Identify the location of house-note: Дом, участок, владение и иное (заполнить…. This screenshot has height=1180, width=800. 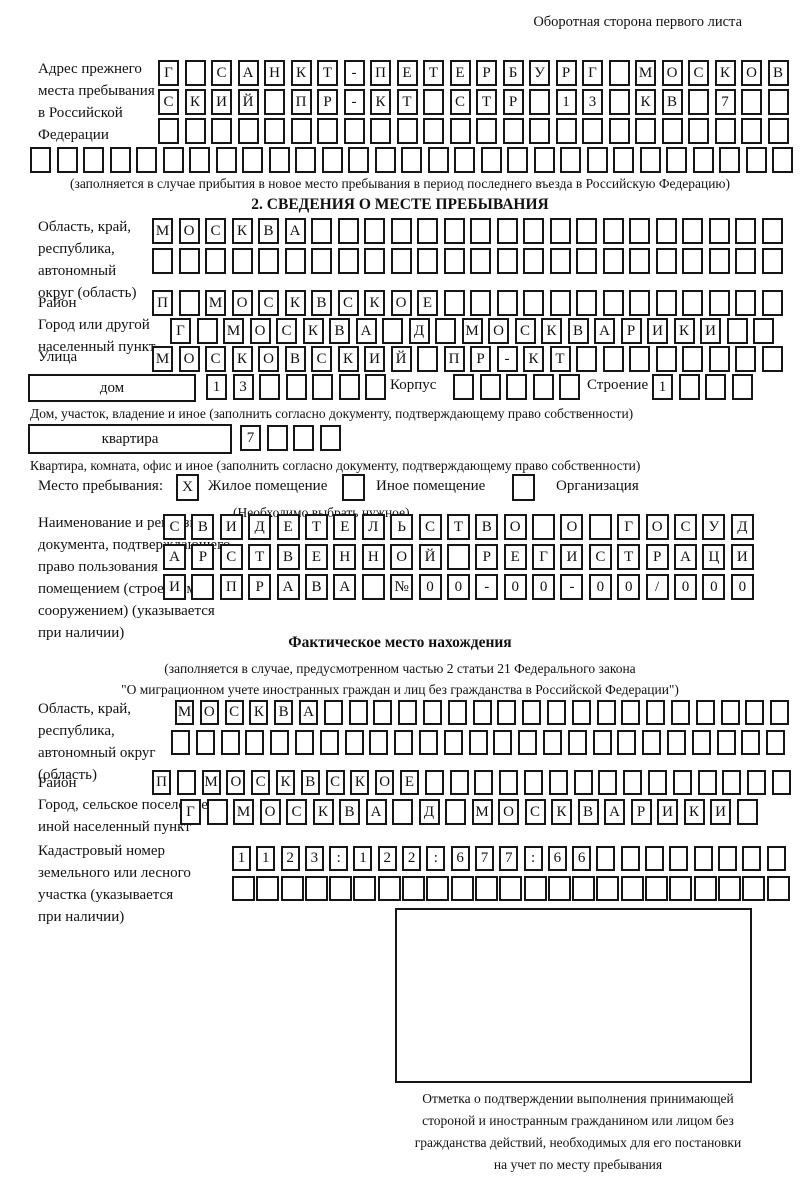
(332, 413).